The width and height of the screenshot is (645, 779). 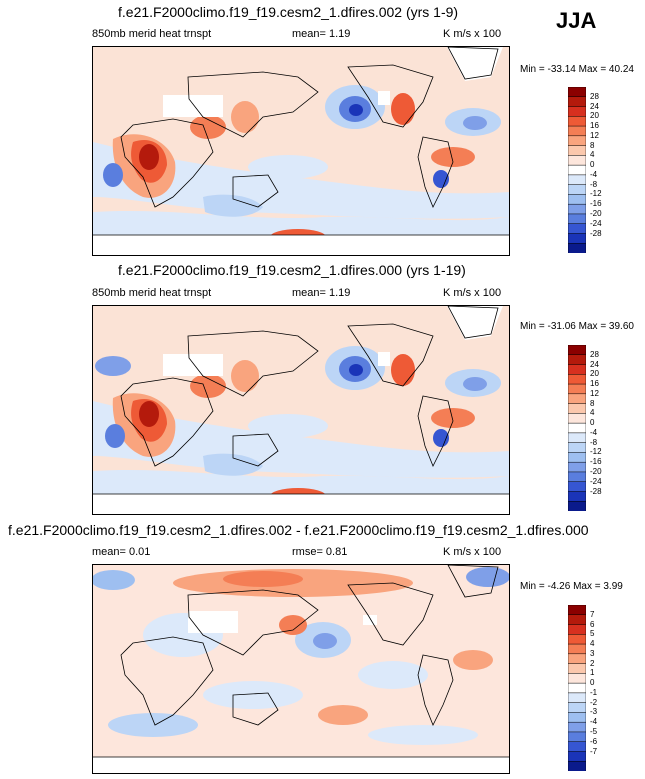 What do you see at coordinates (594, 731) in the screenshot?
I see `colorbar-tick-label: -5` at bounding box center [594, 731].